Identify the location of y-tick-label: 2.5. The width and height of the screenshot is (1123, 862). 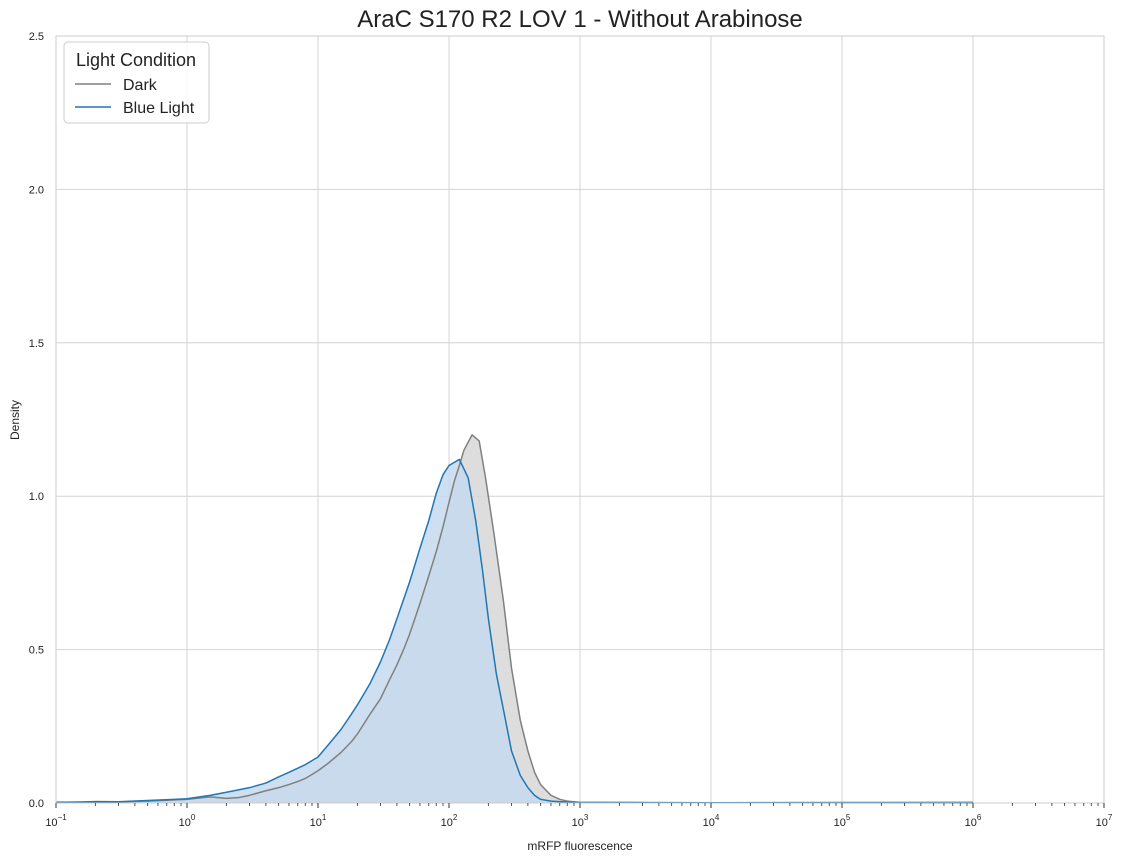
(36, 37).